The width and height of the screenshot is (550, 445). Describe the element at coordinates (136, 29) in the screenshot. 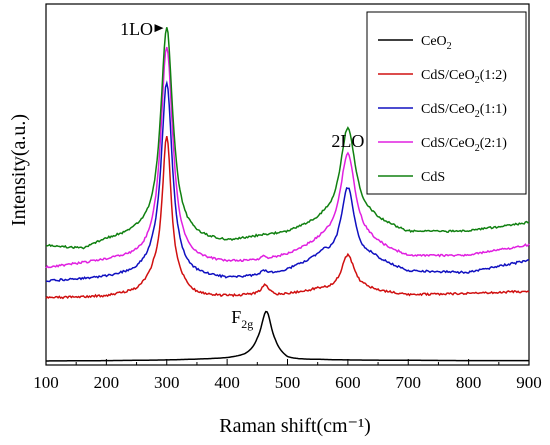

I see `annotation-label: 1LO` at that location.